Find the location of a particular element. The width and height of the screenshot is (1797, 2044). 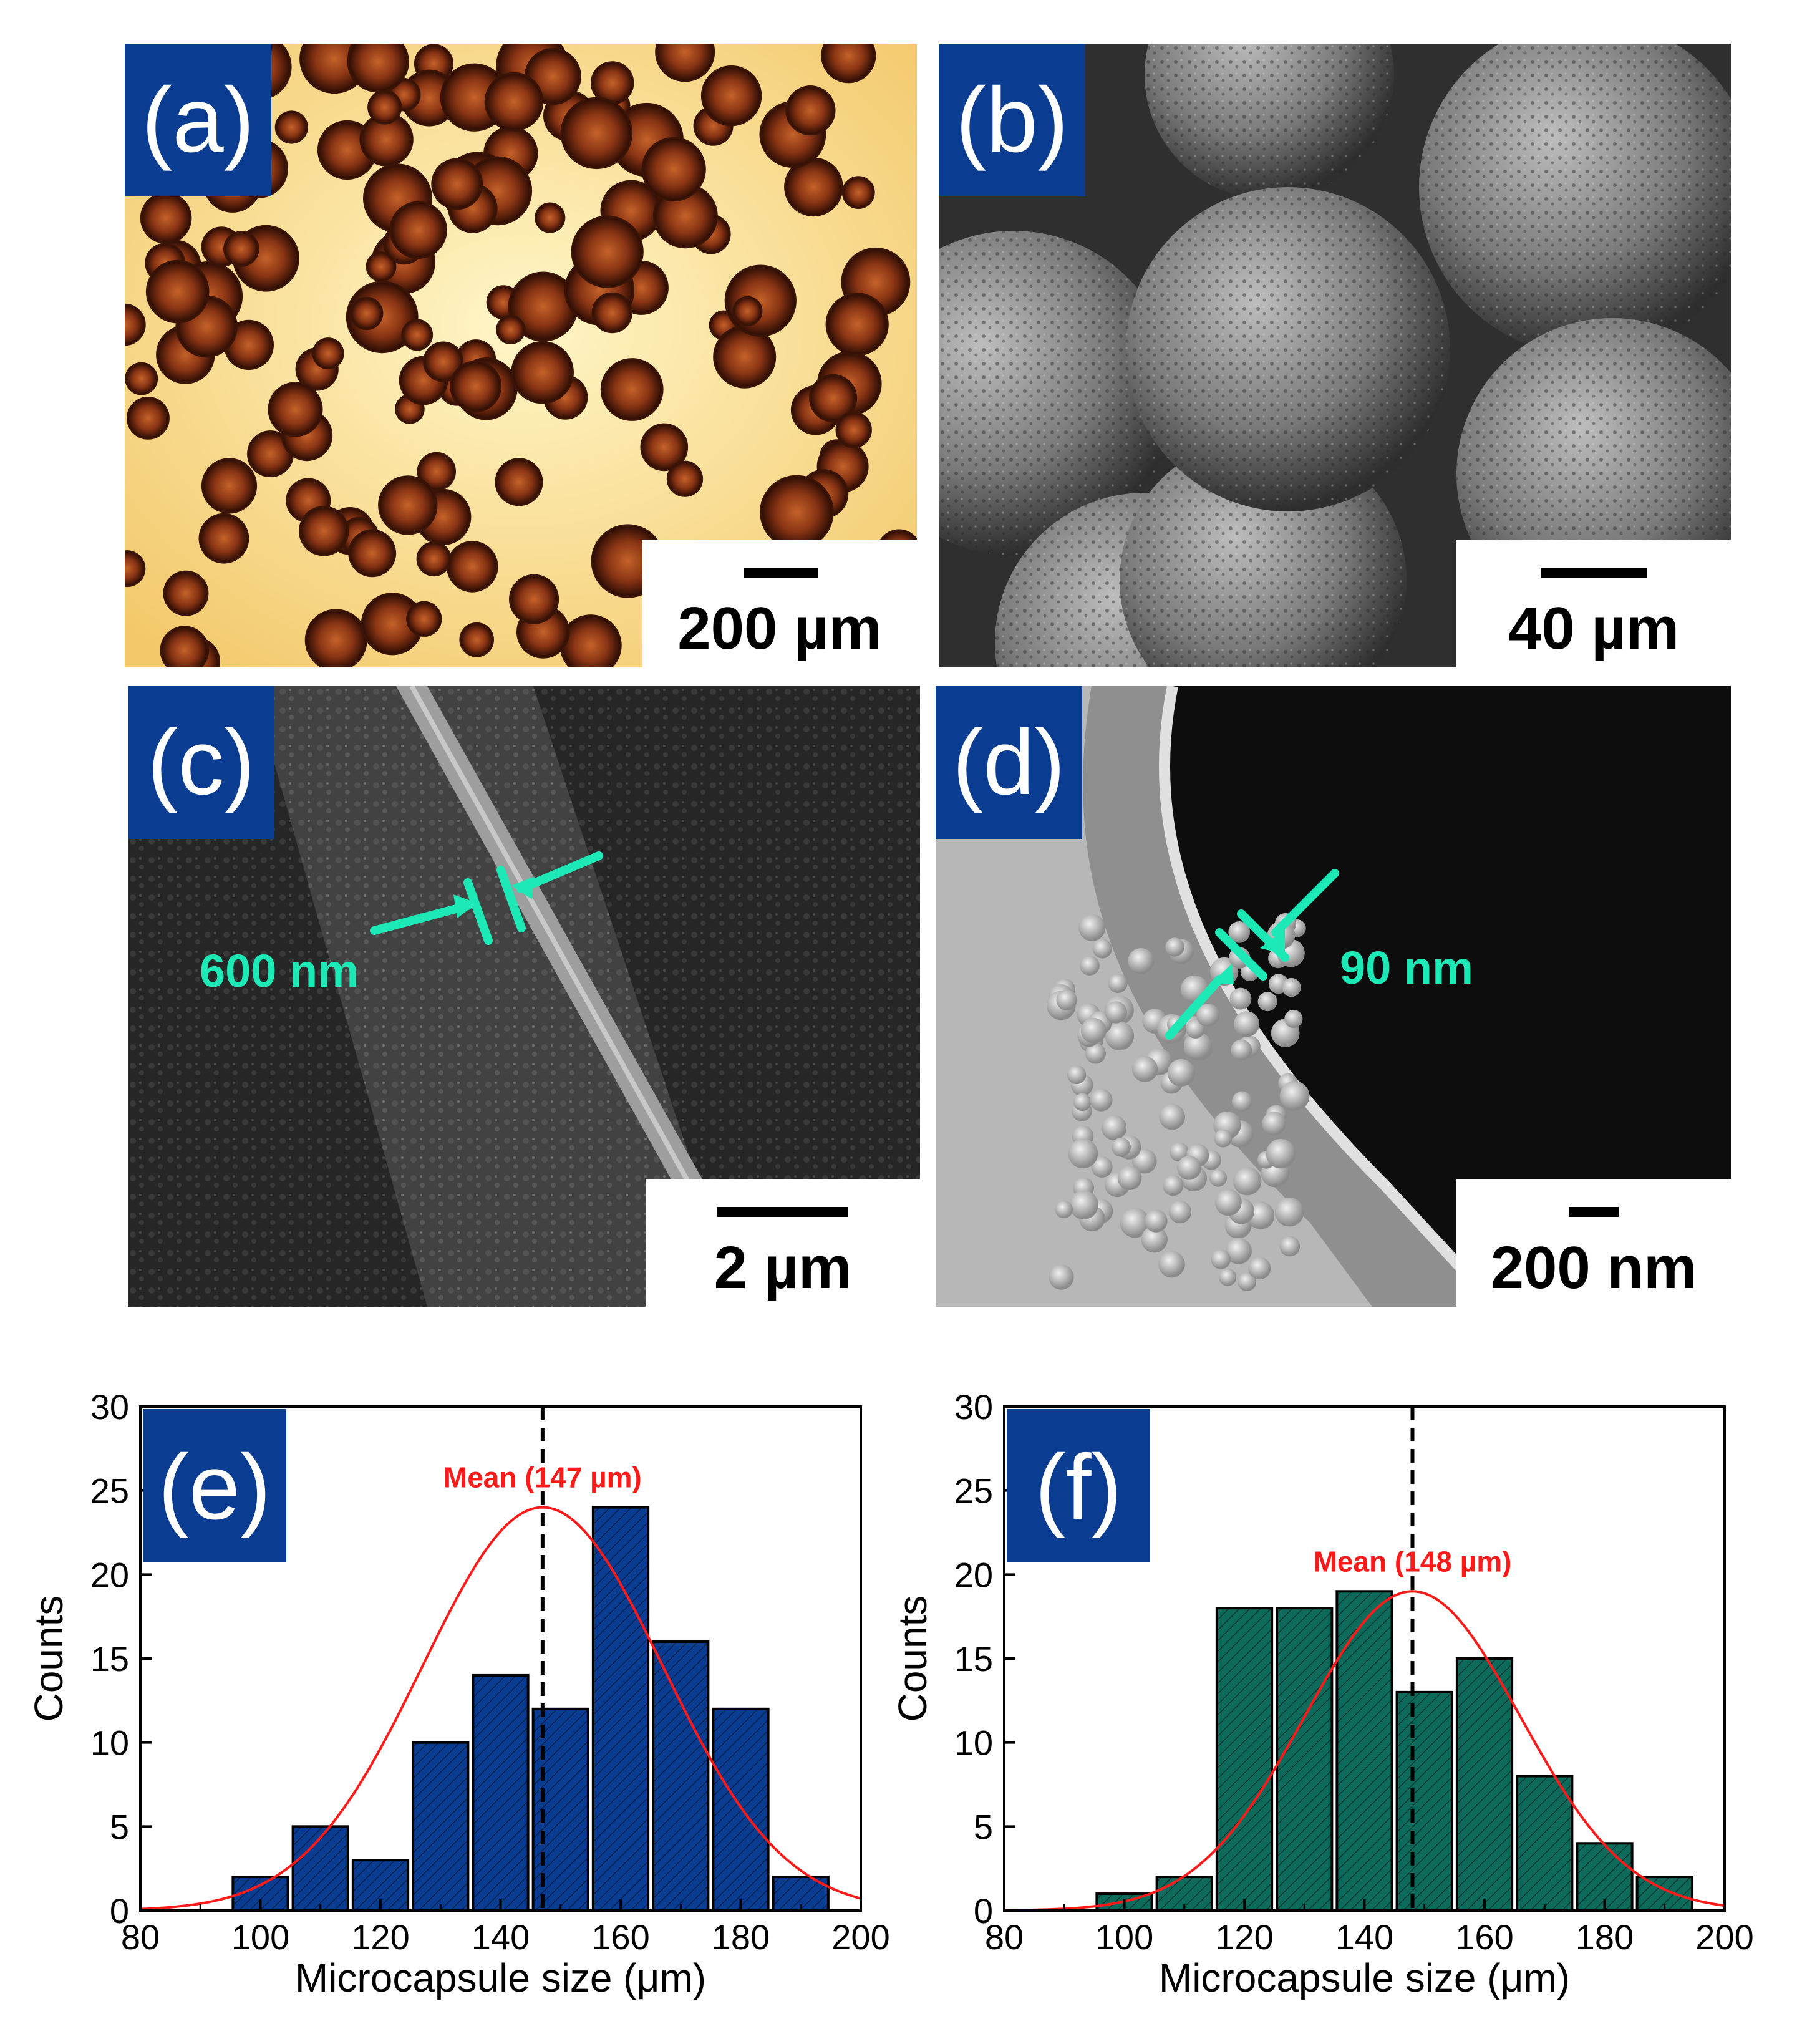

panel-a-image is located at coordinates (521, 355).